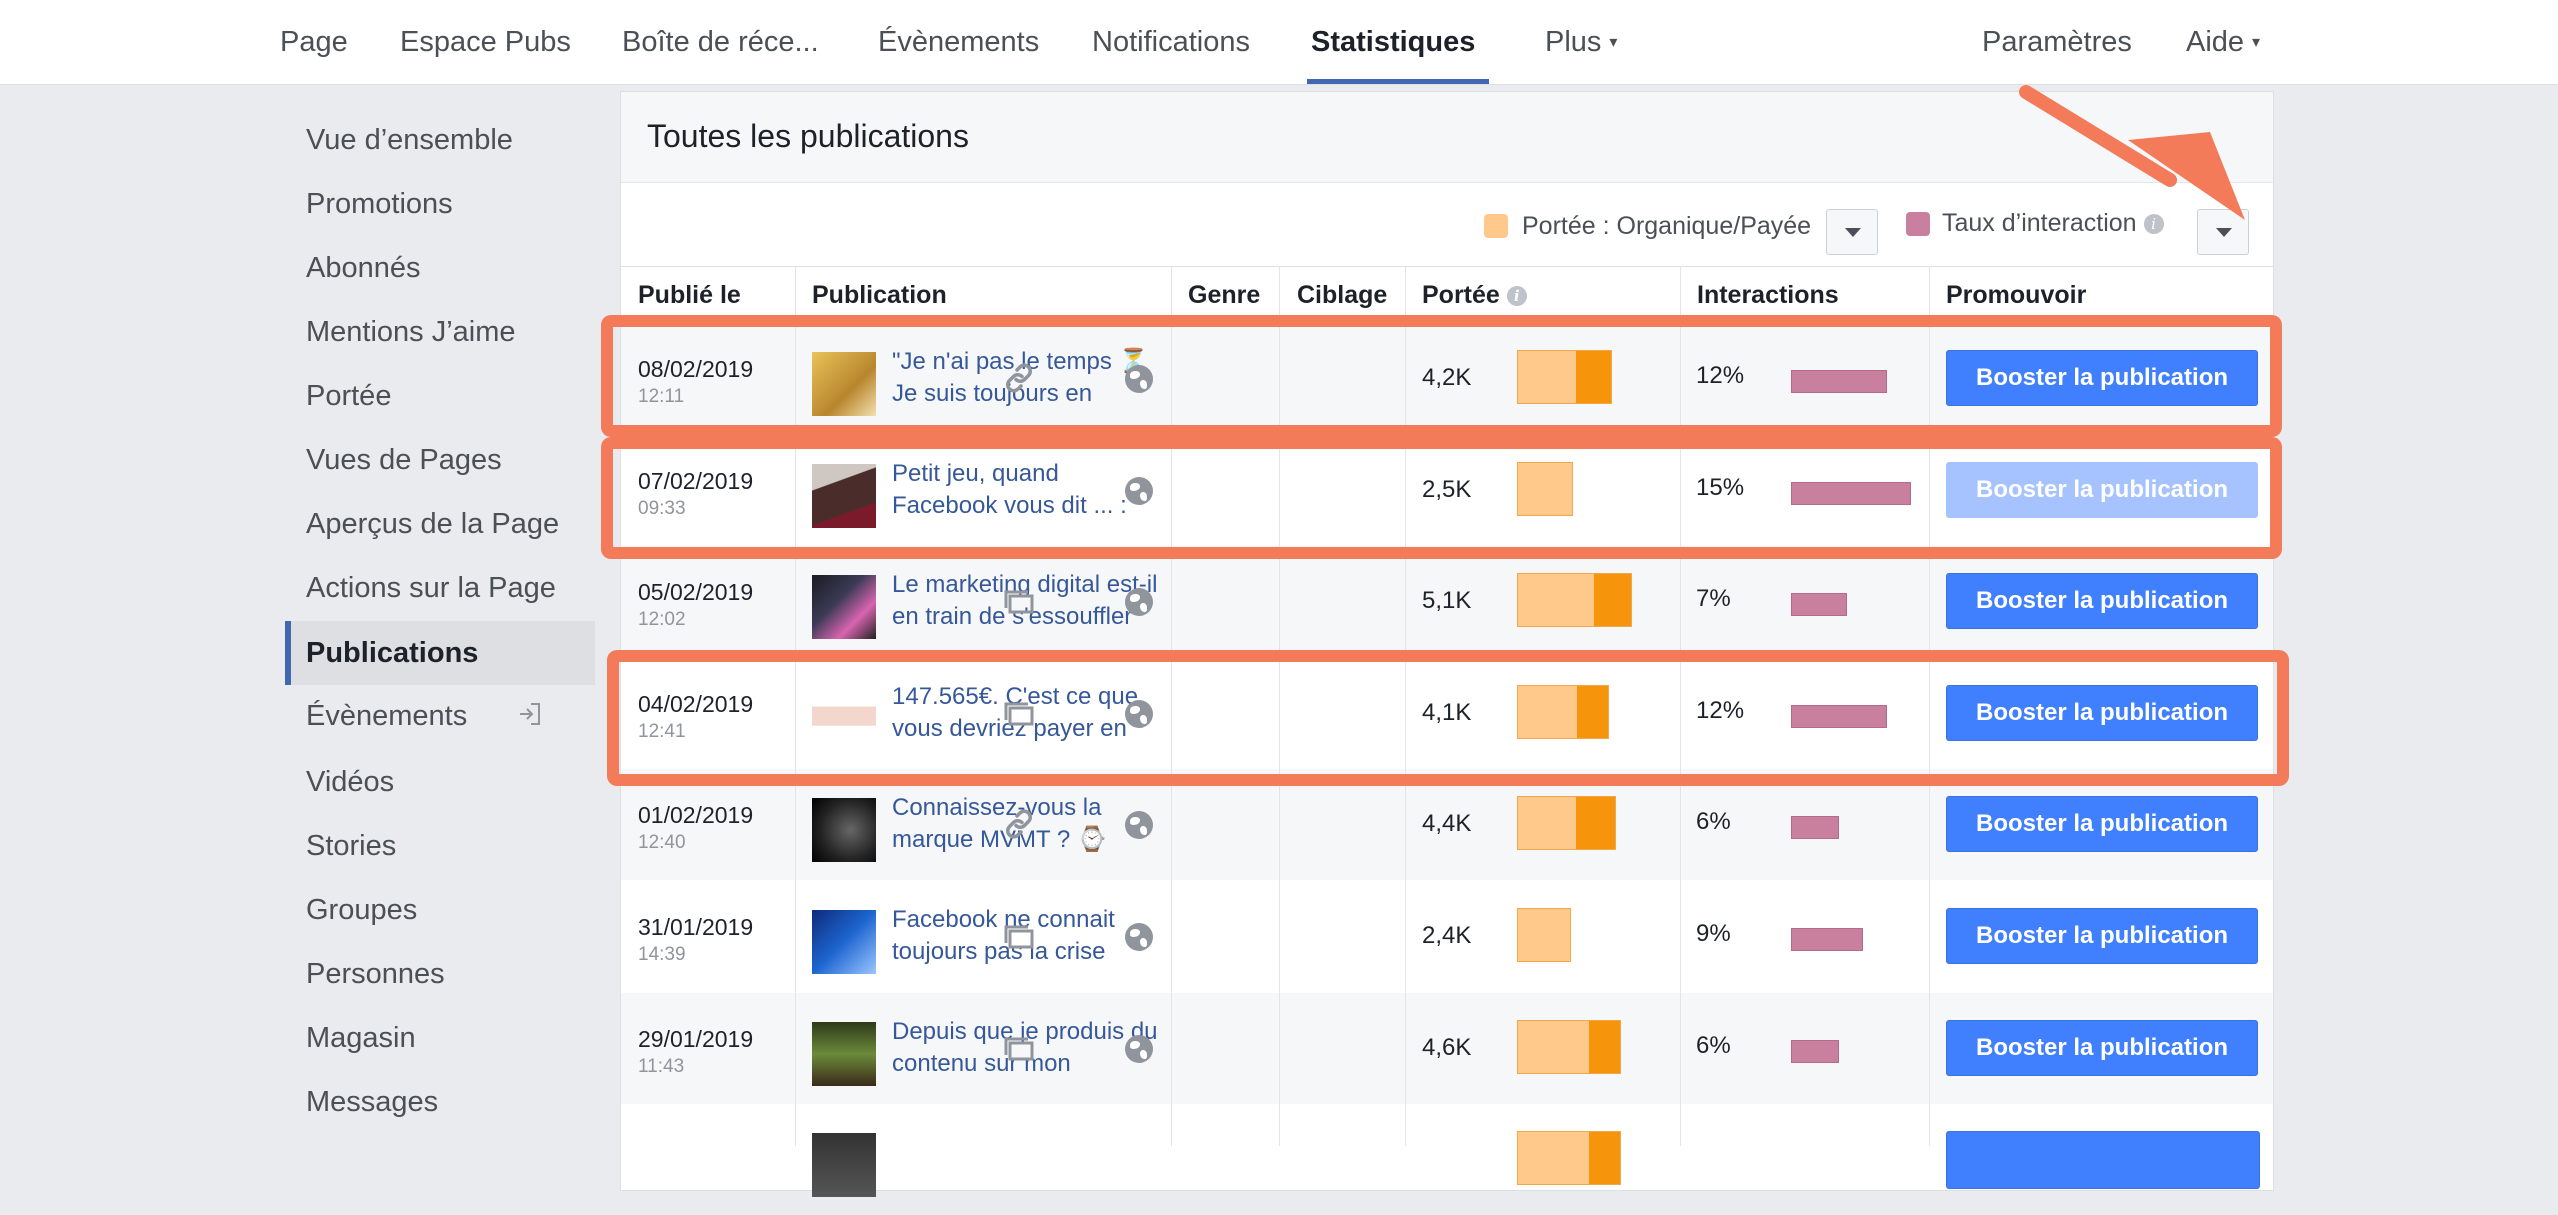 This screenshot has width=2558, height=1215. I want to click on reach-value: 4,6K, so click(1447, 1047).